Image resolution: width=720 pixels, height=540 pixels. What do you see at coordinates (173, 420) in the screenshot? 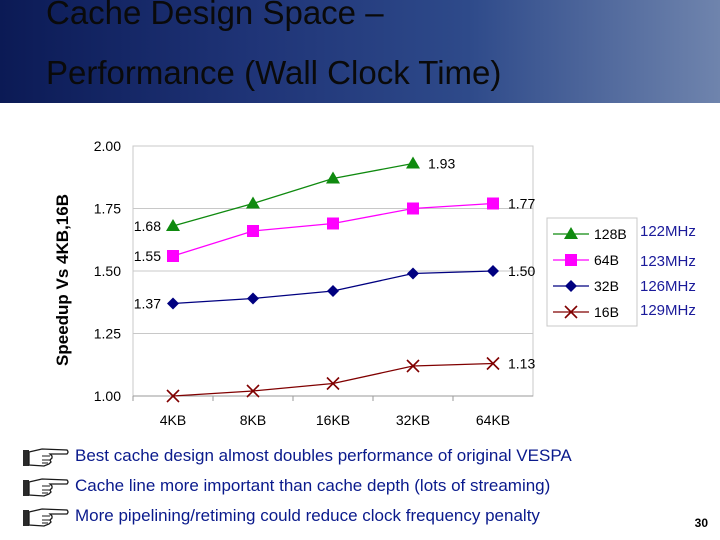
I see `x-tick-label: 4KB` at bounding box center [173, 420].